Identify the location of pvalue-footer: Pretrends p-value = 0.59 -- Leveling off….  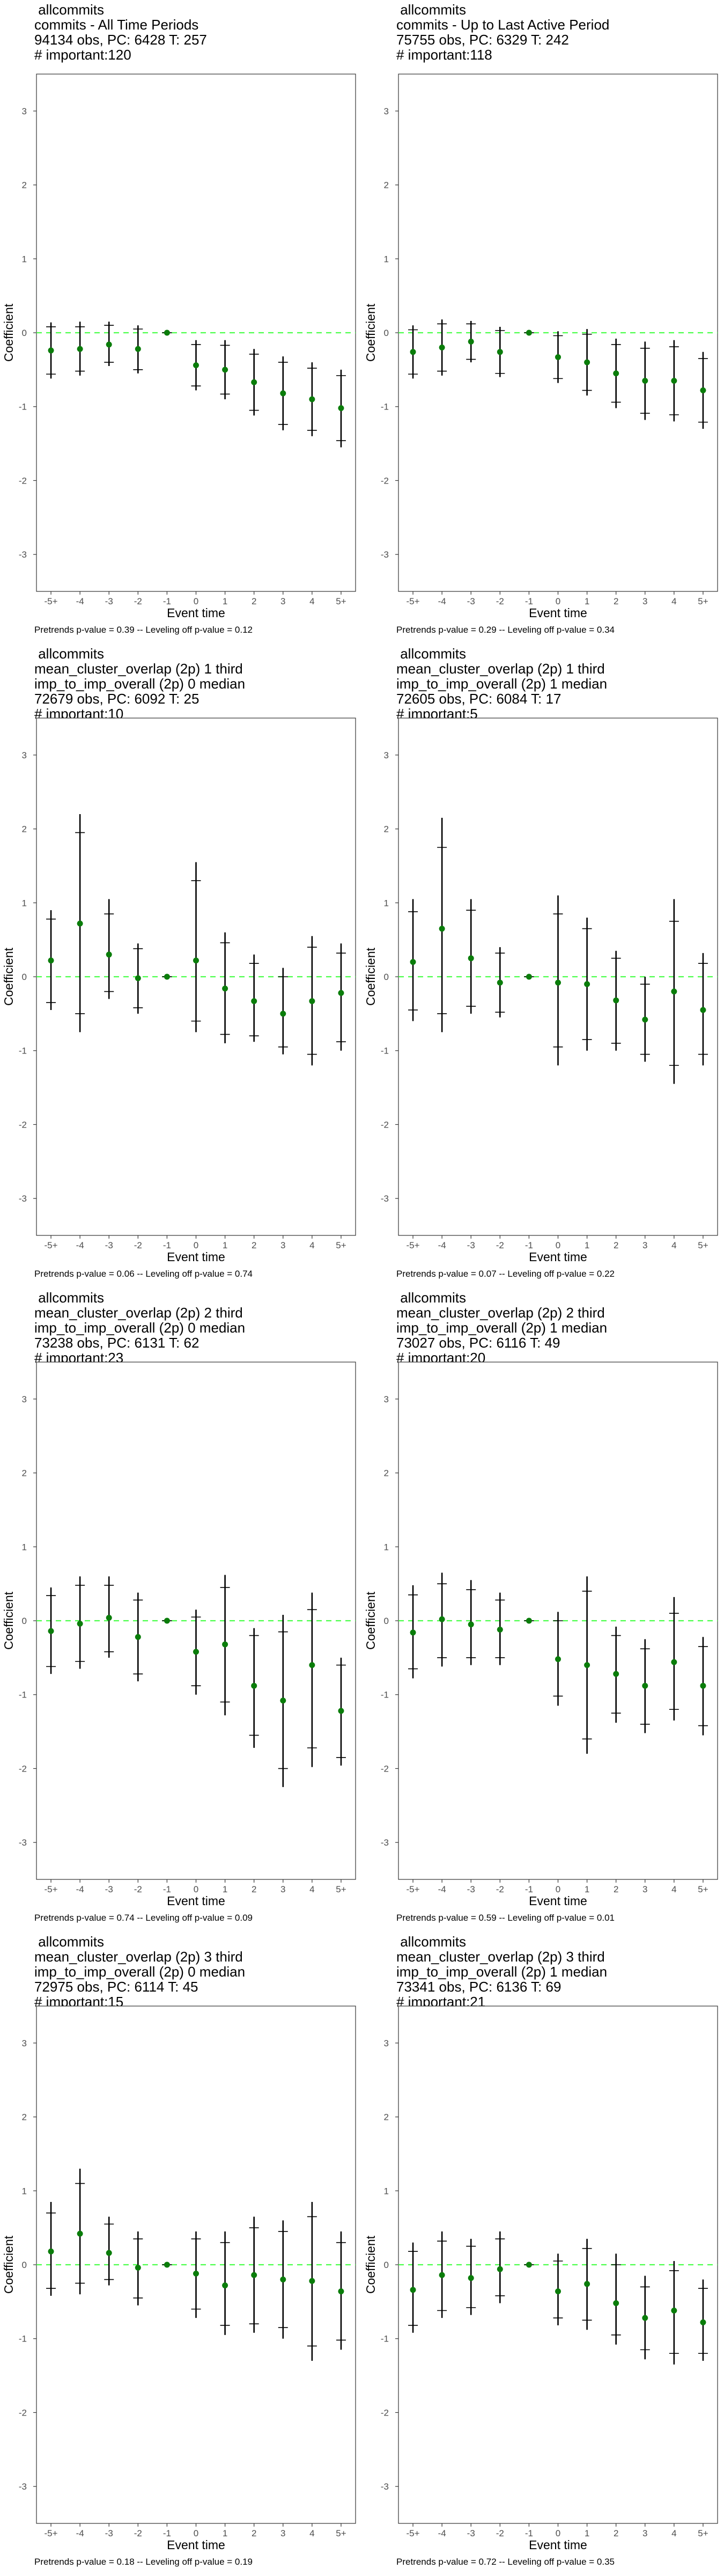
(505, 1918).